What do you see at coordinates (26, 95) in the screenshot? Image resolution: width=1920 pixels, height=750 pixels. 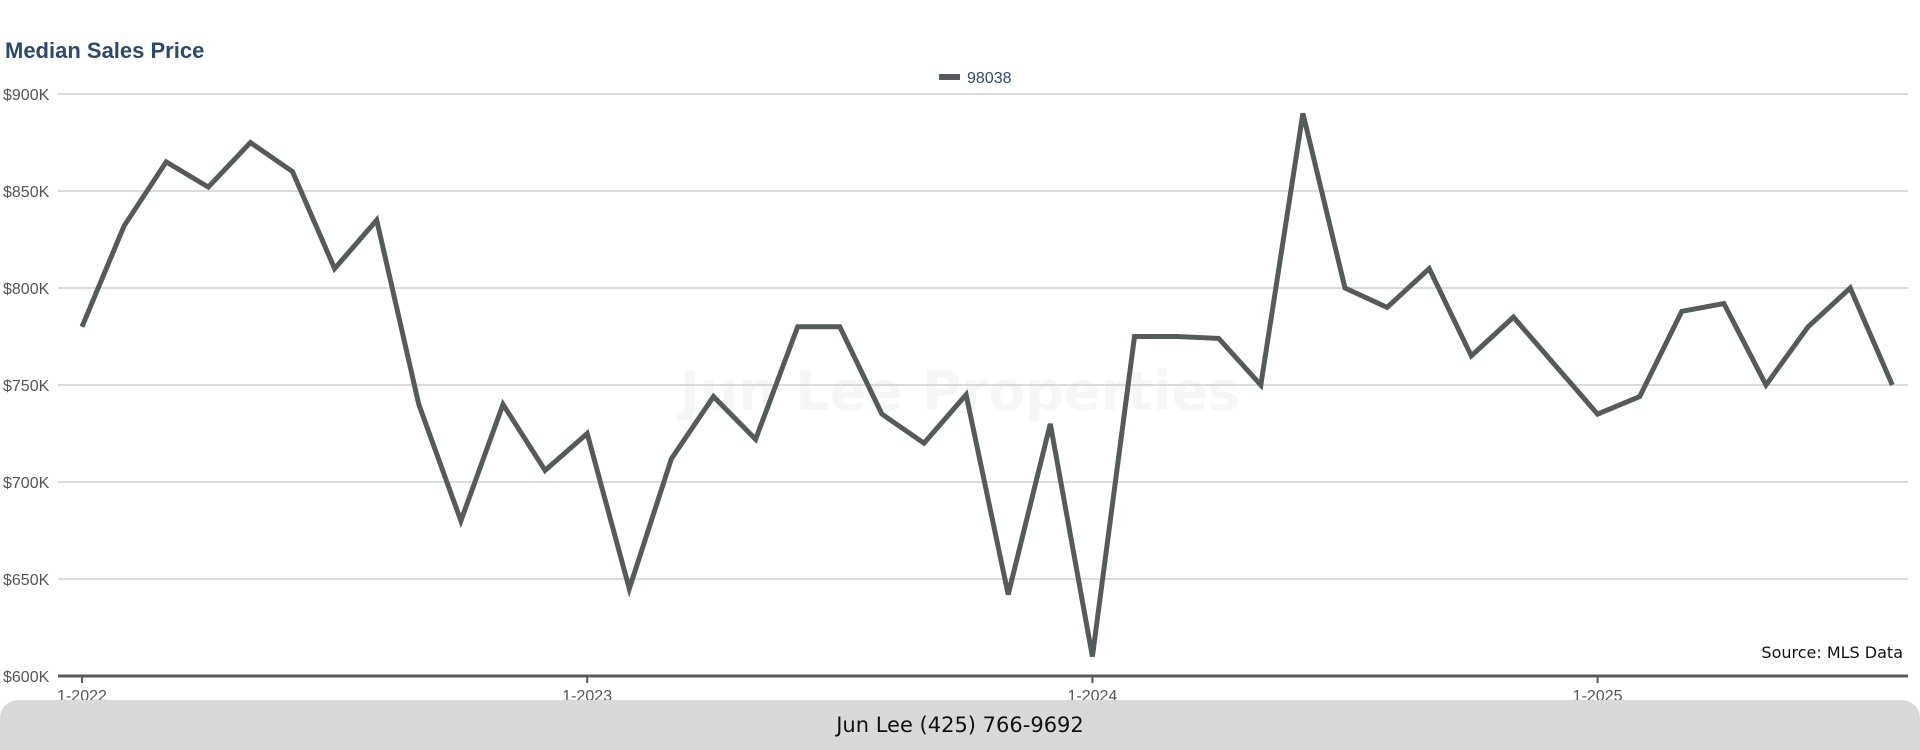 I see `y-tick-label: $900K` at bounding box center [26, 95].